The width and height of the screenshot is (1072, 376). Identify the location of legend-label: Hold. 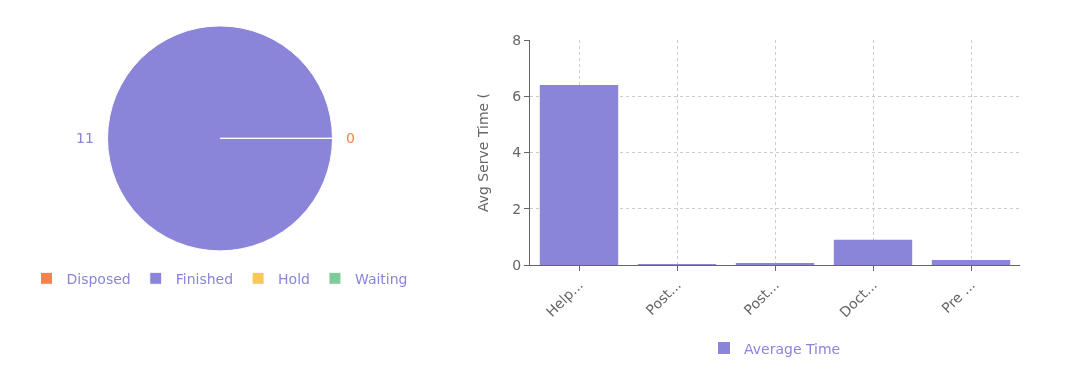
(294, 278).